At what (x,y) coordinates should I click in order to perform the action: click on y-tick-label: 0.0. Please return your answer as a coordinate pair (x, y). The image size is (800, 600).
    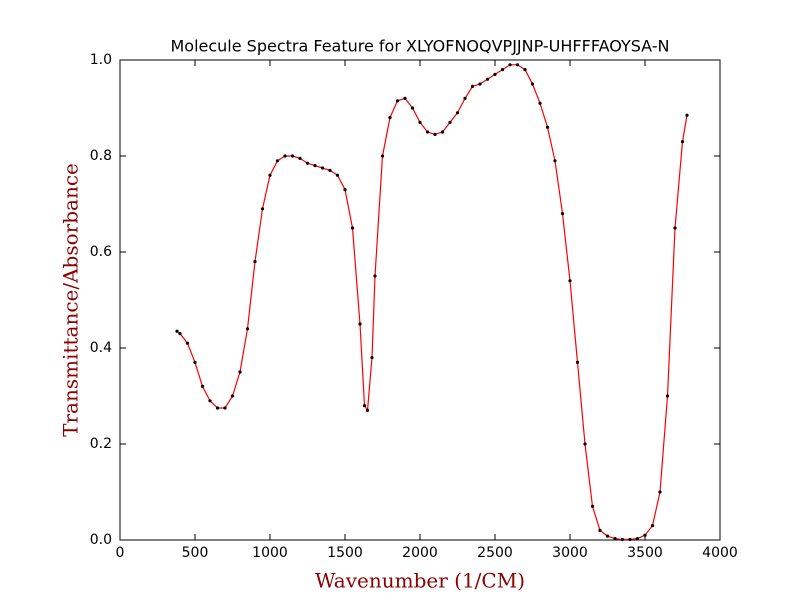
    Looking at the image, I should click on (101, 540).